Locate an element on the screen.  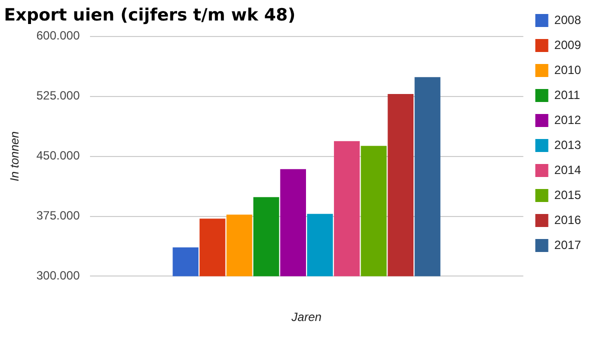
y-axis-title: In tonnen is located at coordinates (15, 156).